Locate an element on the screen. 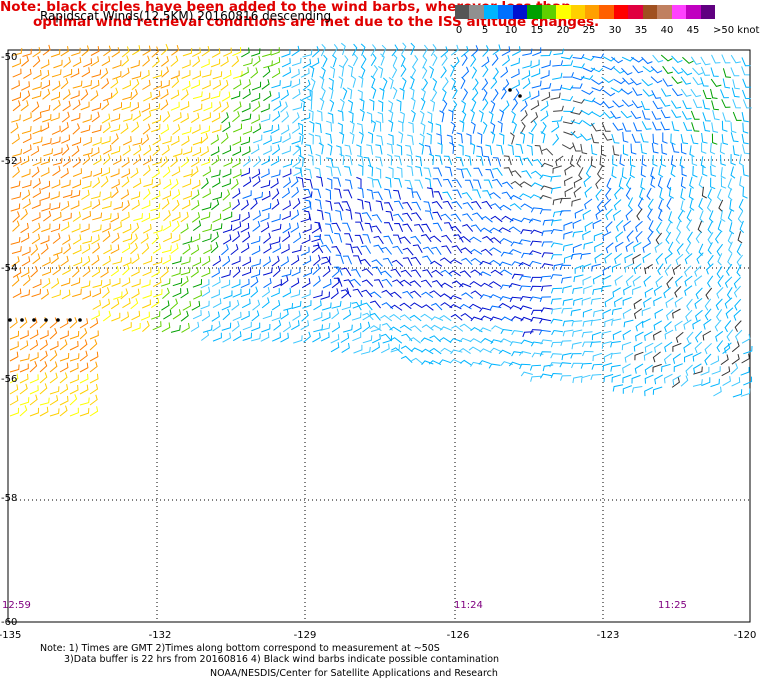 Image resolution: width=760 pixels, height=688 pixels. lon-label-132: -132 is located at coordinates (160, 635).